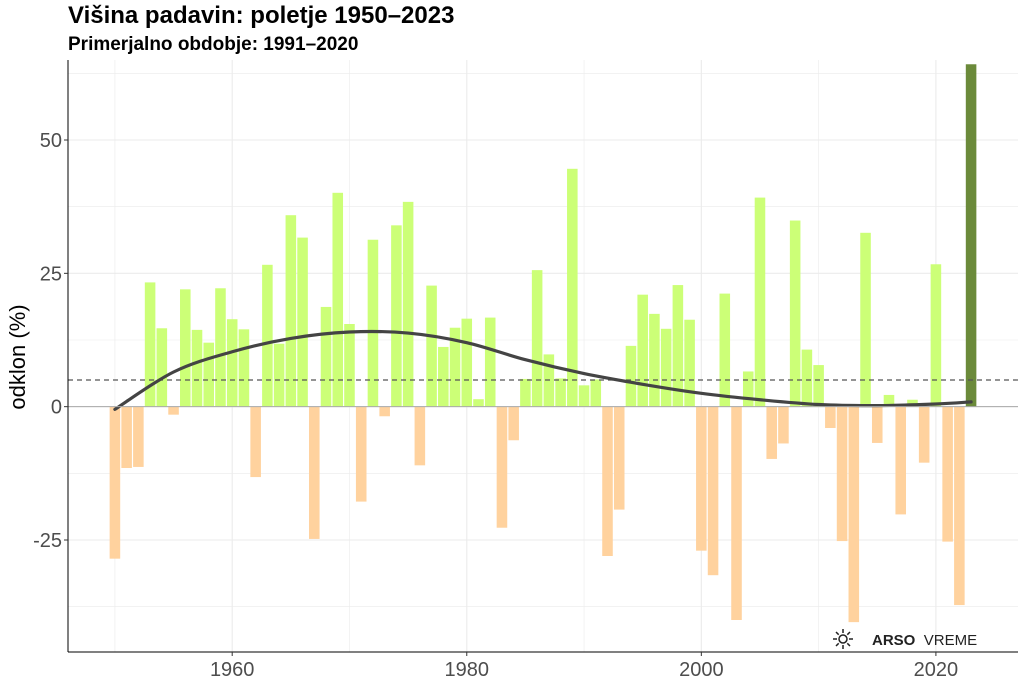 This screenshot has width=1024, height=683. What do you see at coordinates (490, 362) in the screenshot?
I see `bar-1982` at bounding box center [490, 362].